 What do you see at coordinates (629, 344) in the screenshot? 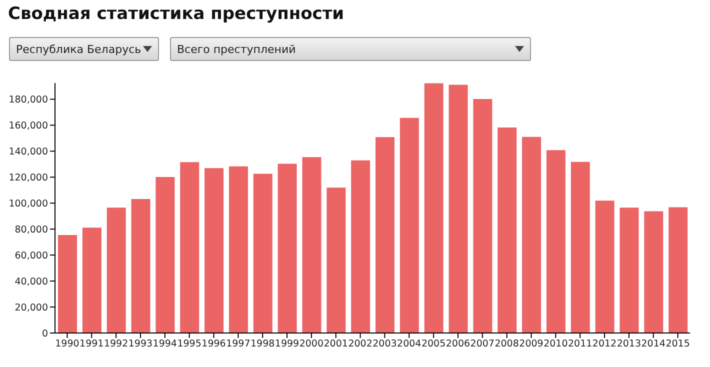
I see `x-tick-label: 2013` at bounding box center [629, 344].